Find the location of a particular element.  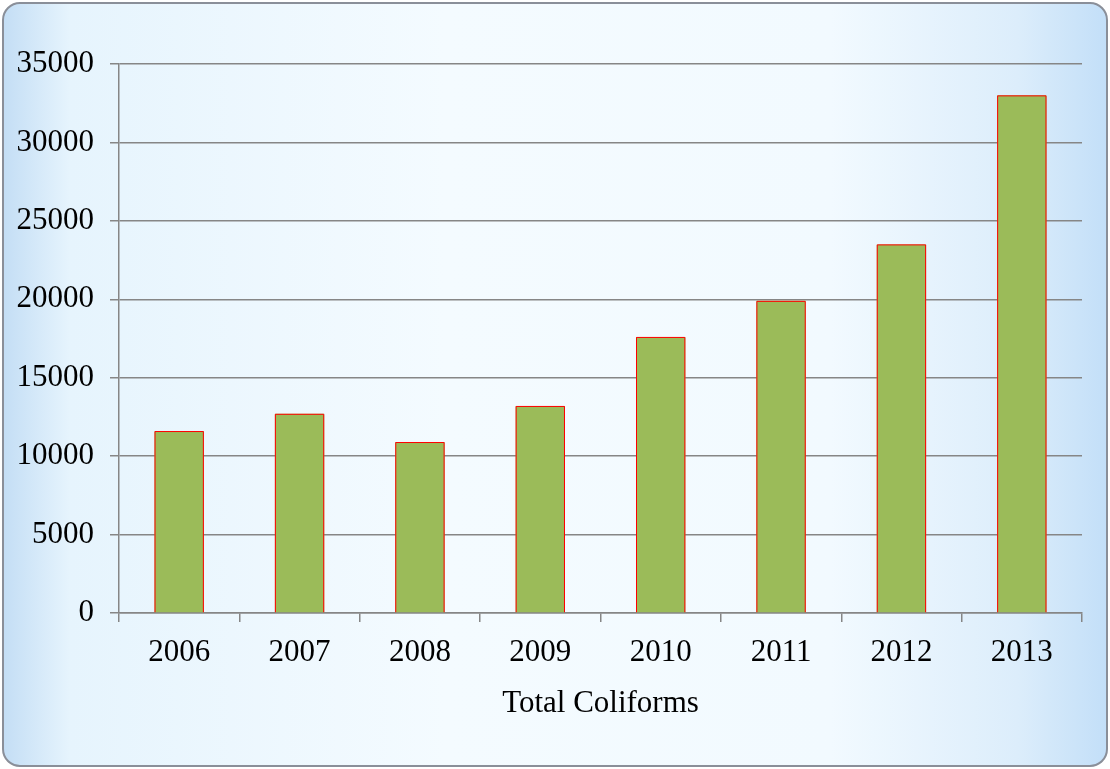

x-tick-label: 2010 is located at coordinates (660, 650).